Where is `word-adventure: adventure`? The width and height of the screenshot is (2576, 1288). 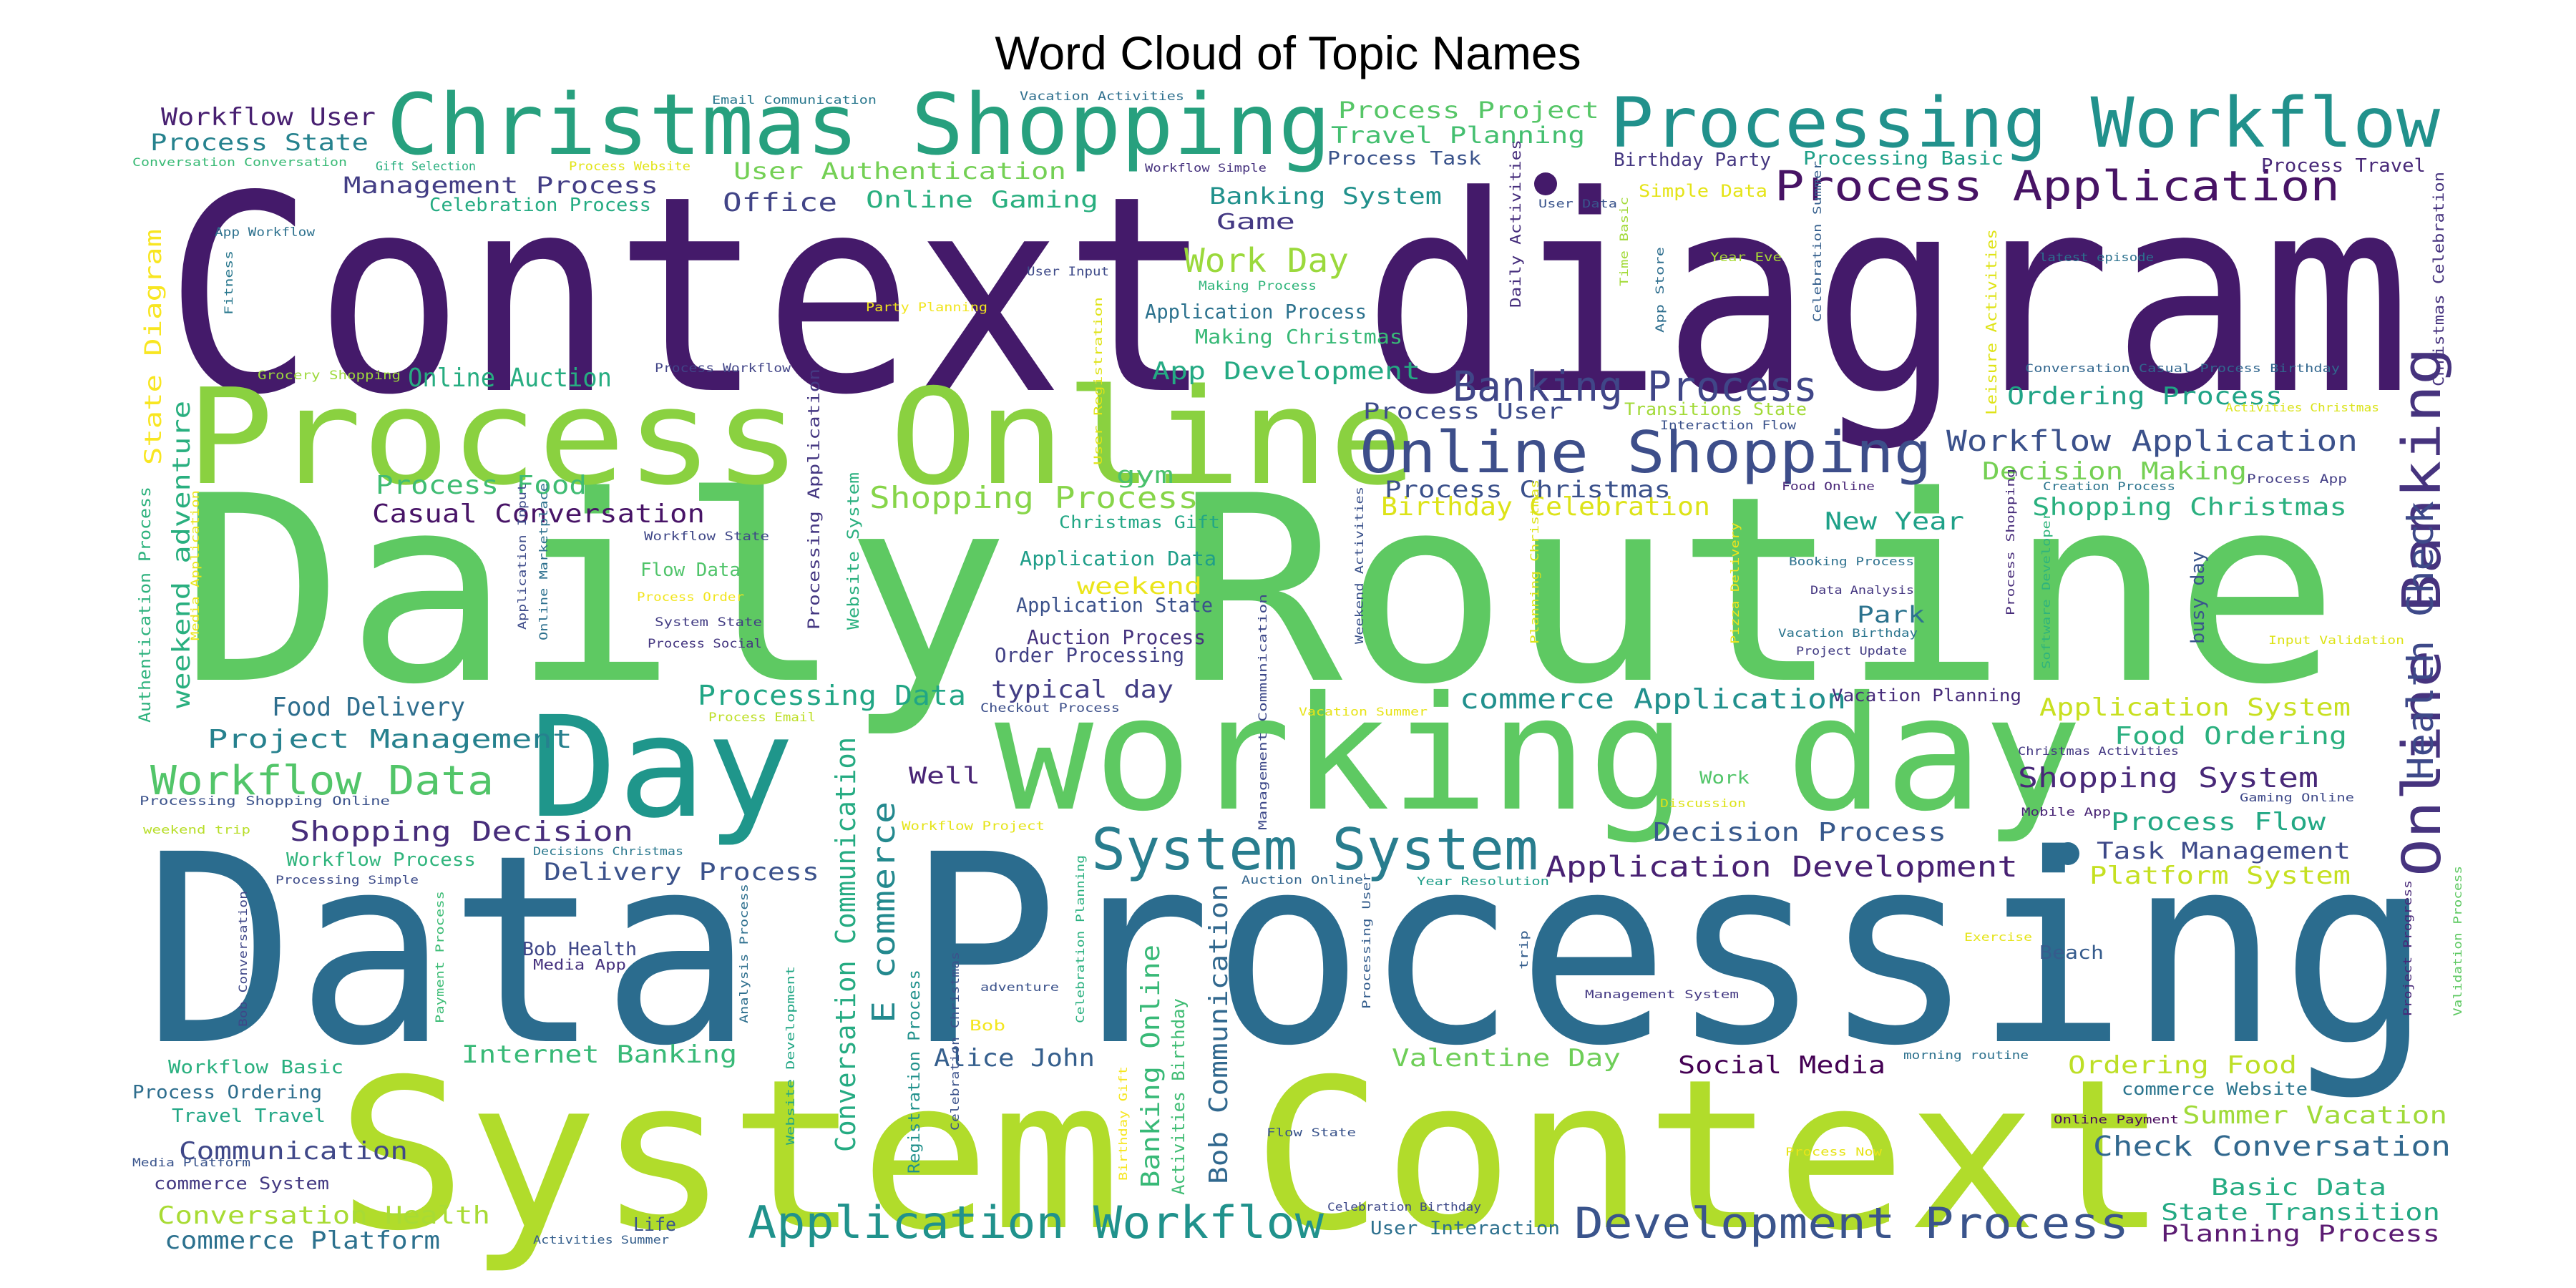
word-adventure: adventure is located at coordinates (1019, 987).